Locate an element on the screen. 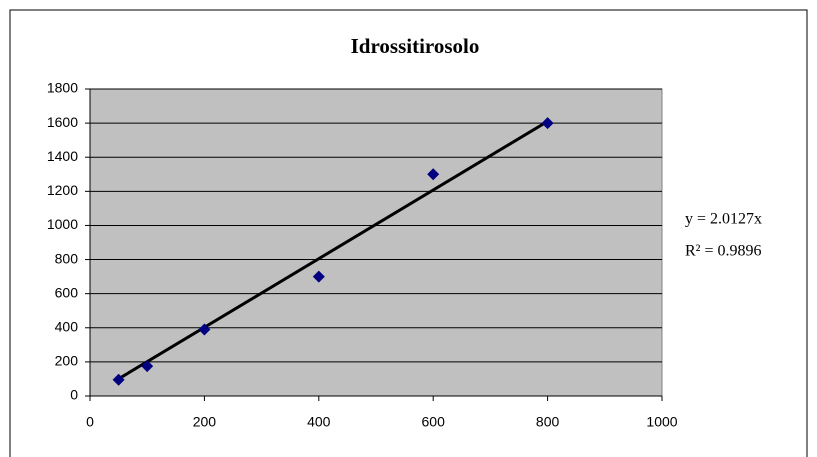  y-tick-label: 1000 is located at coordinates (62, 224).